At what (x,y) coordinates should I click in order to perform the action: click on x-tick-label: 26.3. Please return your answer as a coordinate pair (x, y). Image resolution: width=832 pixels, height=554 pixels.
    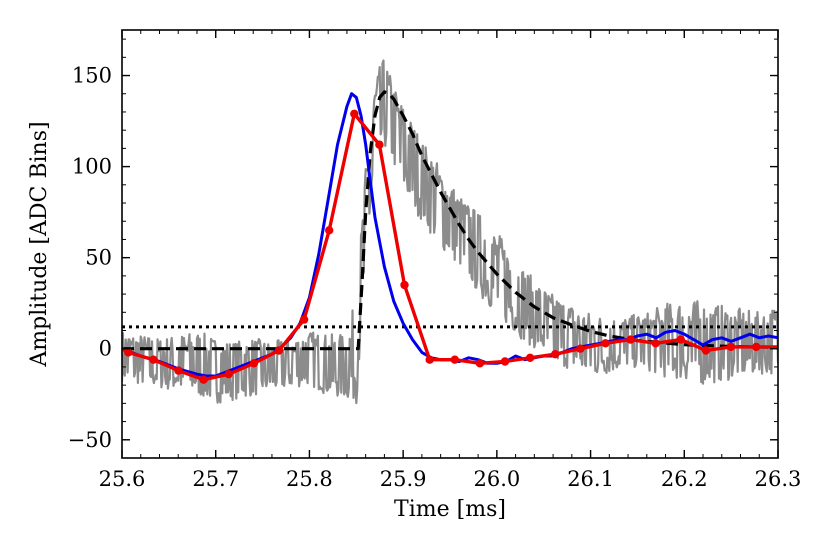
    Looking at the image, I should click on (778, 479).